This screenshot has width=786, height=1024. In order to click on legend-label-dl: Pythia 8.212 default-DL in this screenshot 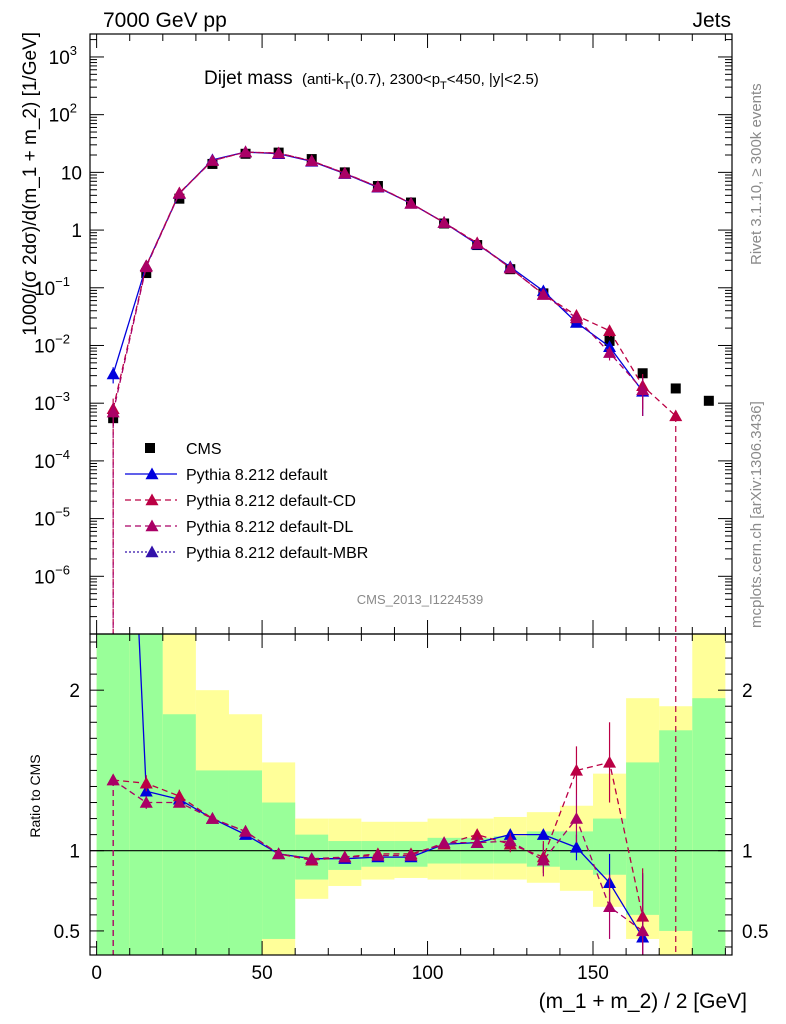, I will do `click(269, 527)`.